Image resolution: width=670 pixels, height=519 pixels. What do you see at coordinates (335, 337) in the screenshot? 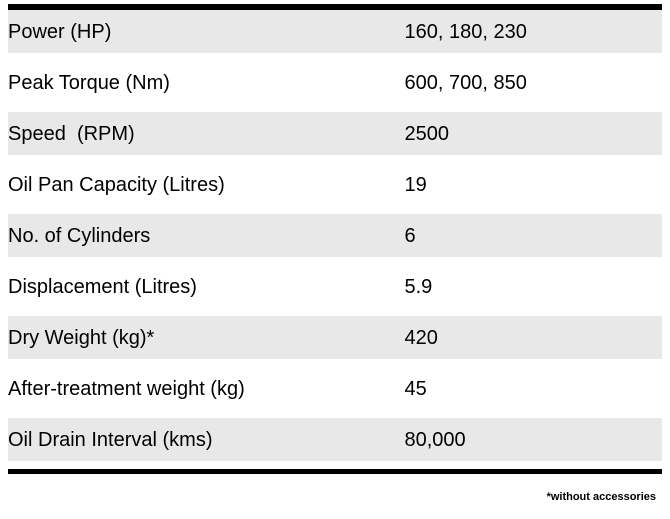
I see `table-row: Dry Weight (kg)* 420` at bounding box center [335, 337].